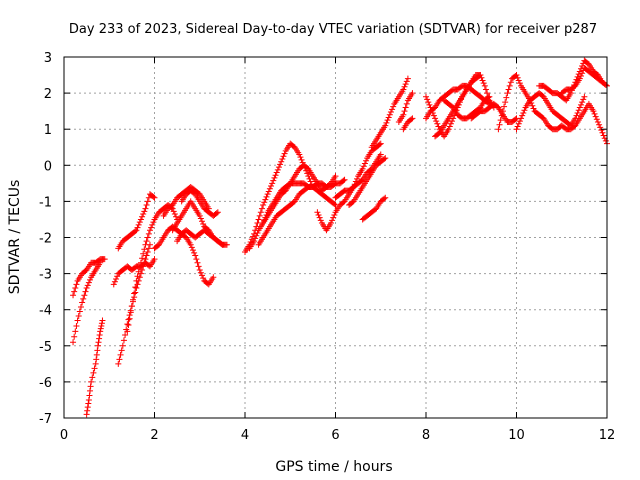 This screenshot has height=480, width=640. I want to click on x-tick-label: 10, so click(516, 435).